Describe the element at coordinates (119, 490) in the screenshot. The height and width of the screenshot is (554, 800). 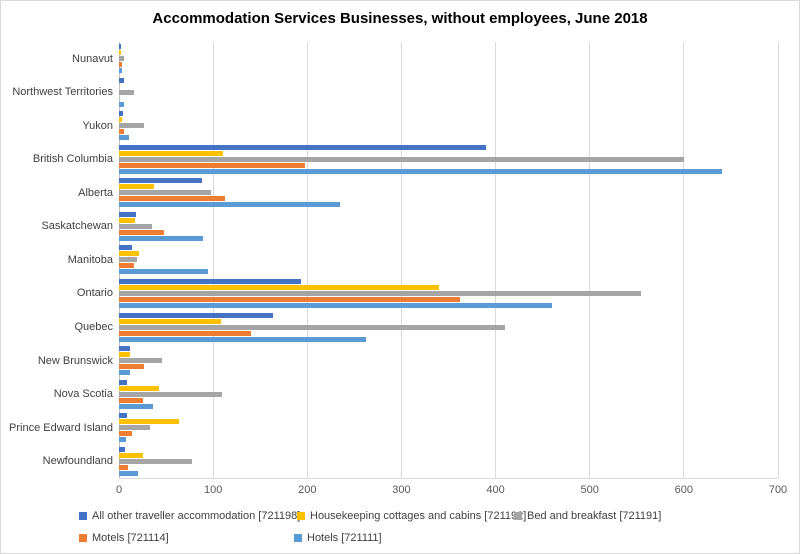
I see `x-tick-label: 0` at that location.